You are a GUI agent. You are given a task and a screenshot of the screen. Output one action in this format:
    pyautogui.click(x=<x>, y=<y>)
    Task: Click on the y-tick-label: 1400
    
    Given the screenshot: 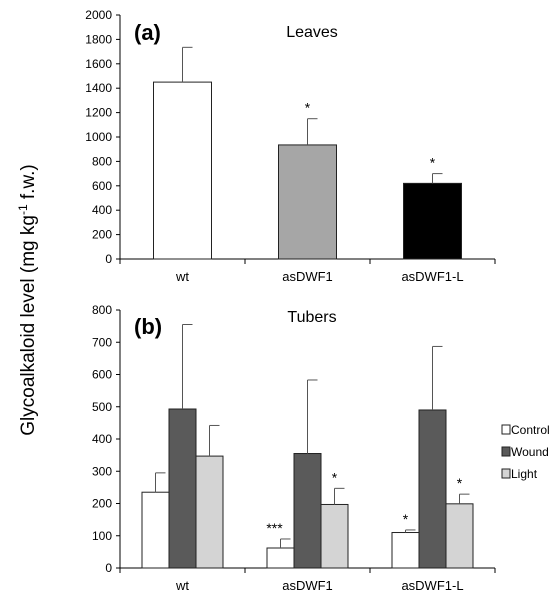 What is the action you would take?
    pyautogui.click(x=98, y=88)
    